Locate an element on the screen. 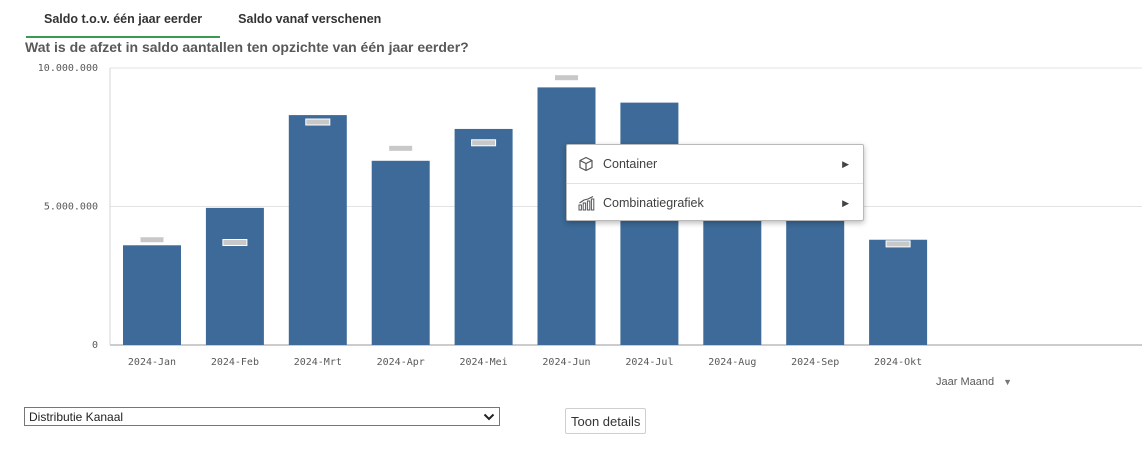  caret-down-icon: ▼ is located at coordinates (1008, 382).